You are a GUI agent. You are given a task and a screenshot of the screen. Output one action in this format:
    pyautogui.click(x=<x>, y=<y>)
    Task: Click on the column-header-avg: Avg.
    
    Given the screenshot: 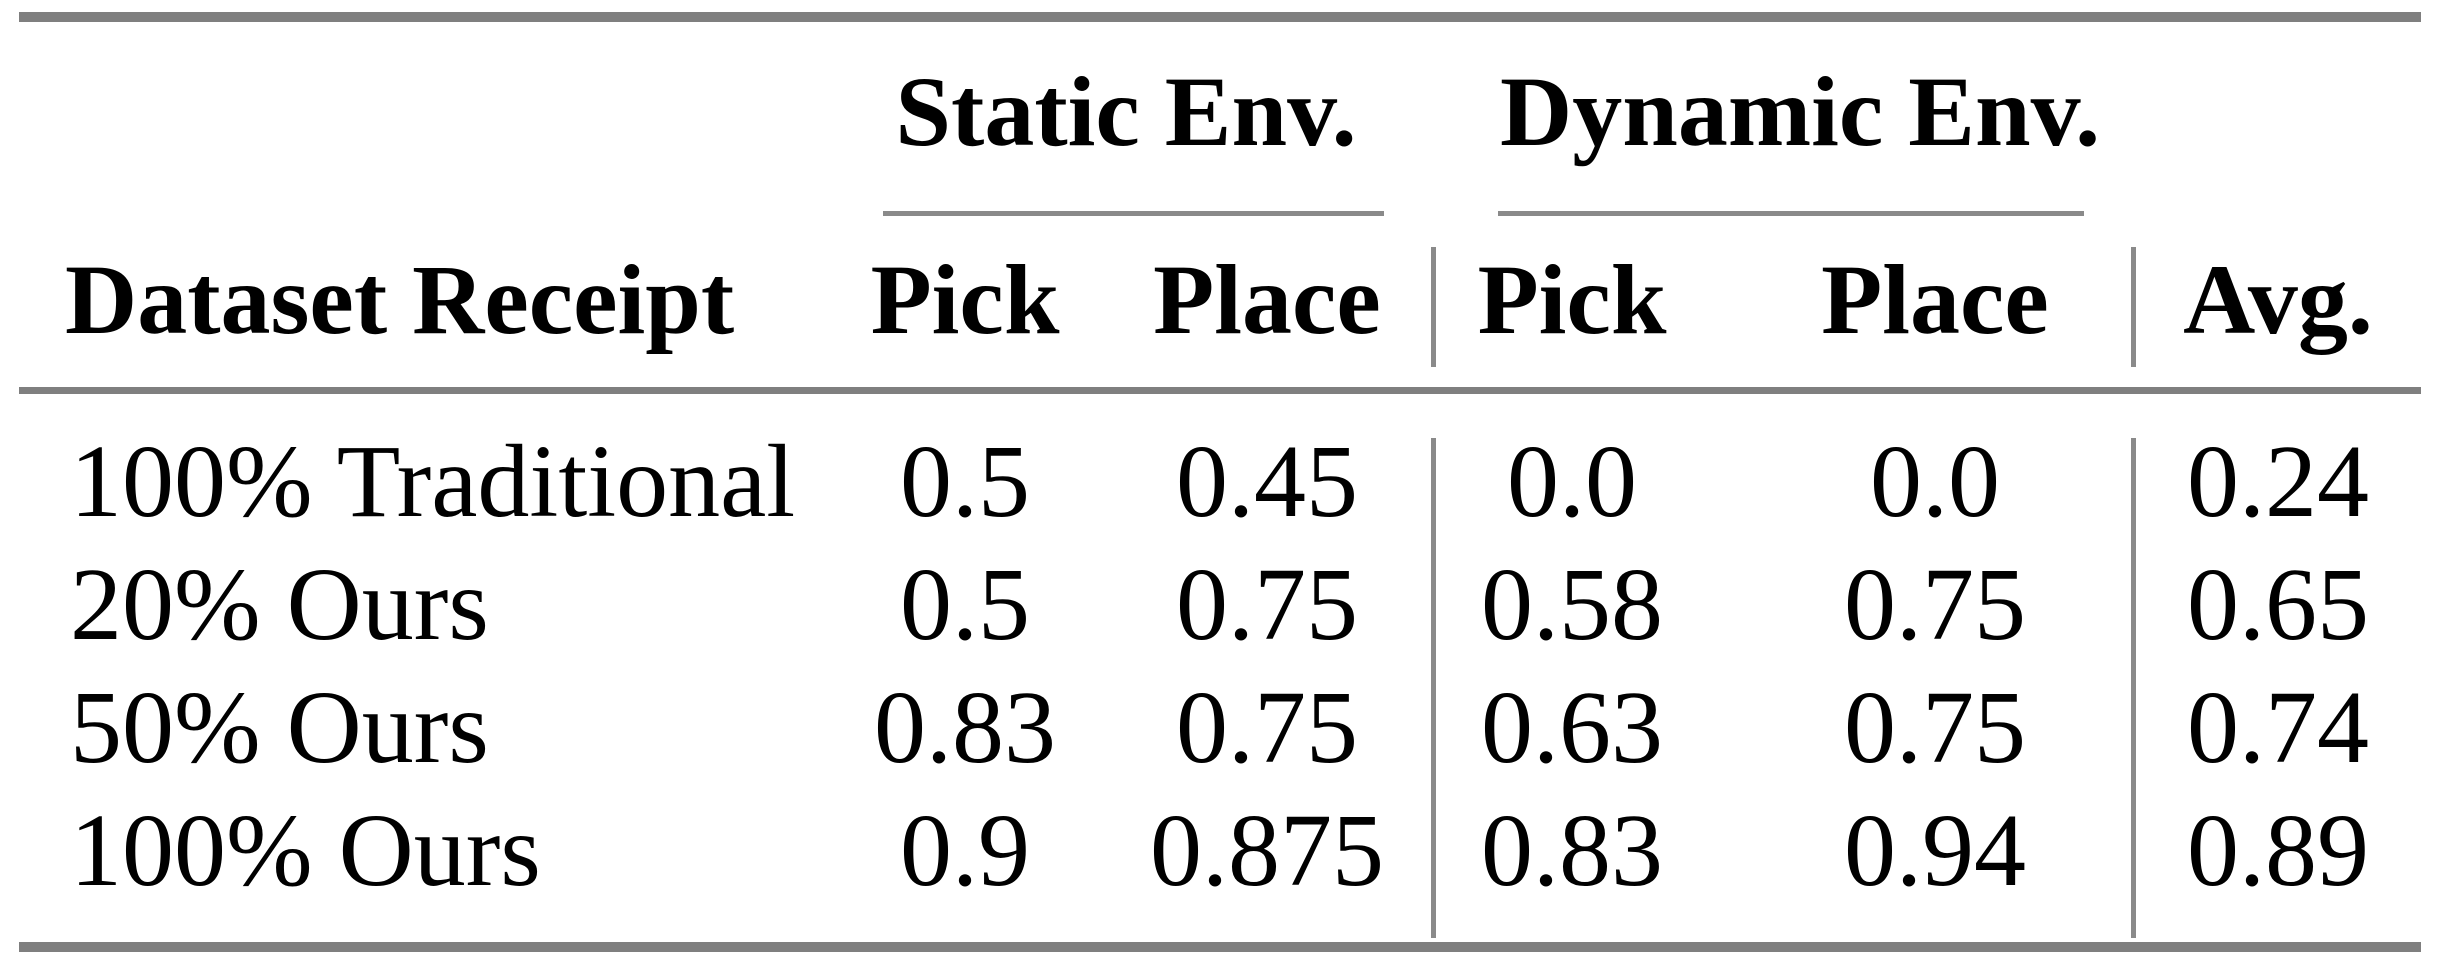 What is the action you would take?
    pyautogui.click(x=2278, y=299)
    